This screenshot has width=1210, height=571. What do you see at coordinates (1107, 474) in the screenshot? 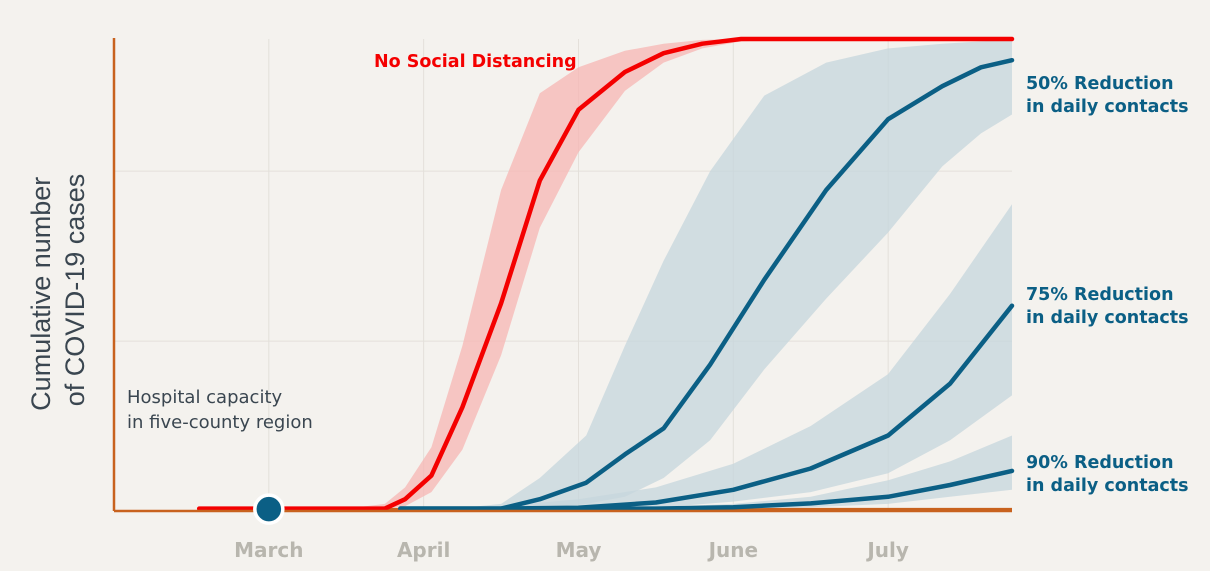
I see `series-label-90-reduction-in-daily-contacts: 90% Reduction in daily contacts` at bounding box center [1107, 474].